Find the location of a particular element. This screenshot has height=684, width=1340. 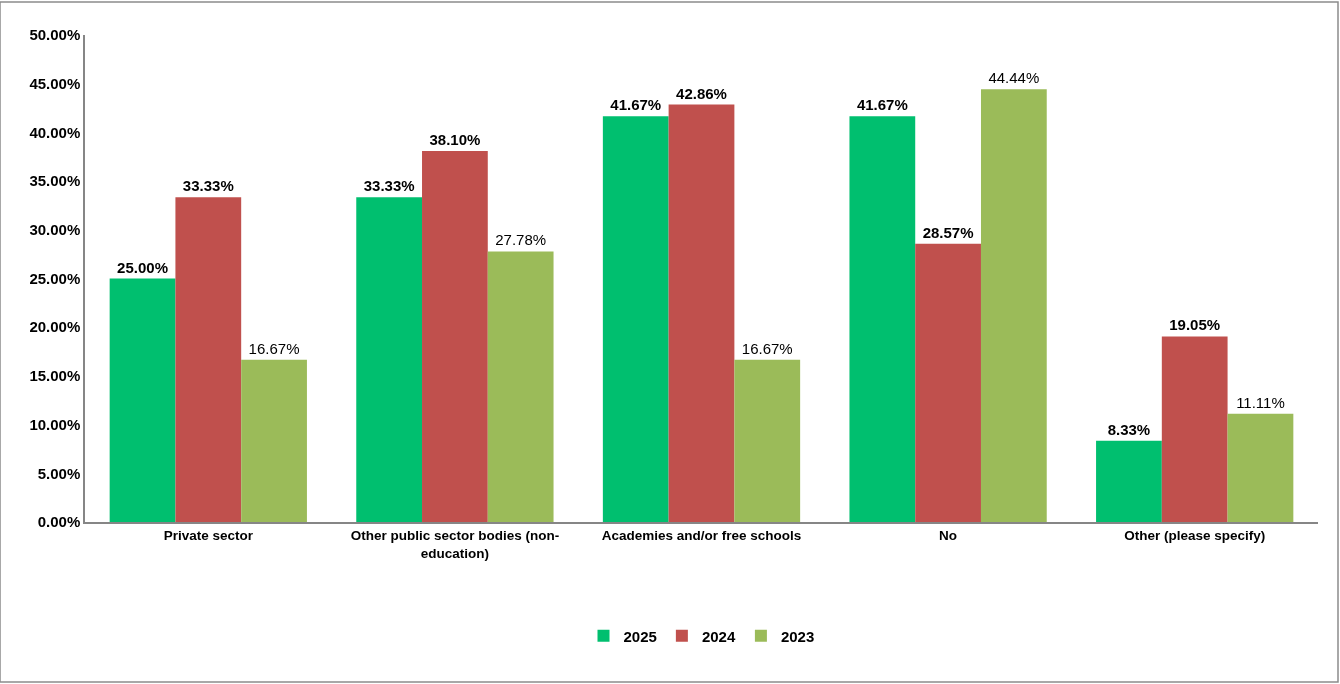

data-label: 8.33% is located at coordinates (1129, 429).